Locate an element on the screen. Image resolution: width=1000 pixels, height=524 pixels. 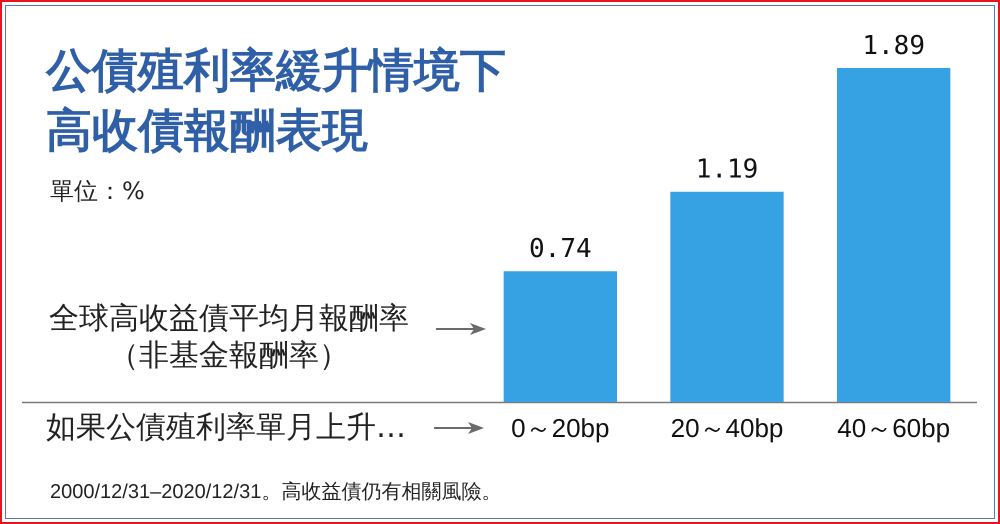
x-tick-label: 0～20bp is located at coordinates (560, 427).